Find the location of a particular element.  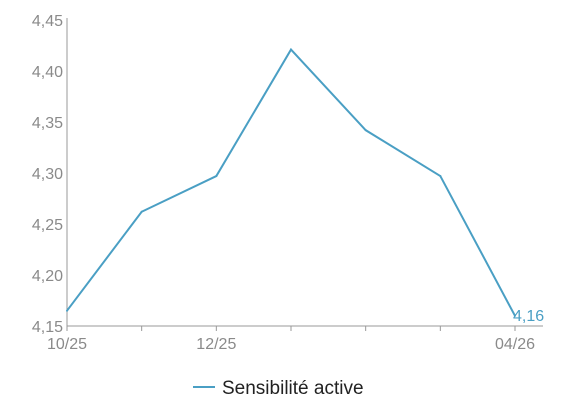

y-tick-label: 4,35 is located at coordinates (47, 123).